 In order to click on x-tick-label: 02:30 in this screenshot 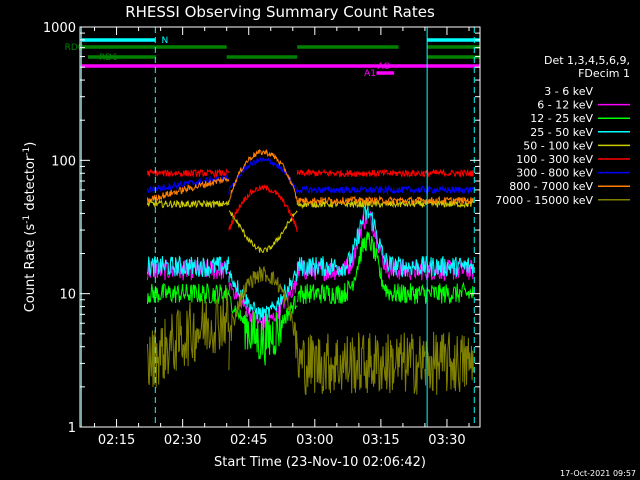, I will do `click(182, 440)`.